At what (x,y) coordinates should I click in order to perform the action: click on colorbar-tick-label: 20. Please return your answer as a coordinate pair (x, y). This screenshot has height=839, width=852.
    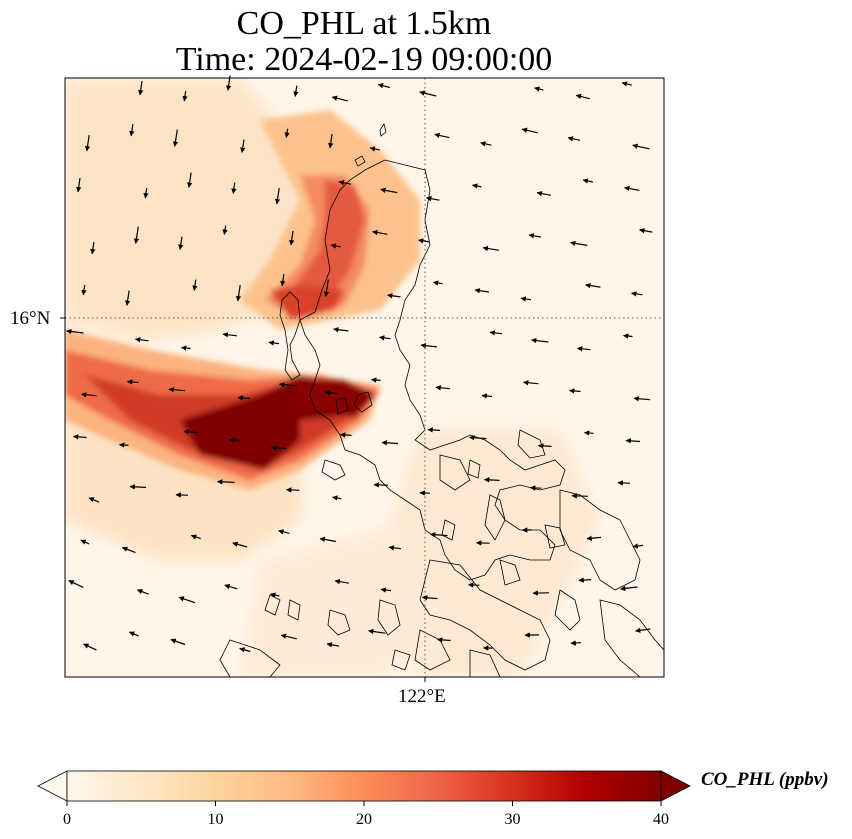
    Looking at the image, I should click on (364, 819).